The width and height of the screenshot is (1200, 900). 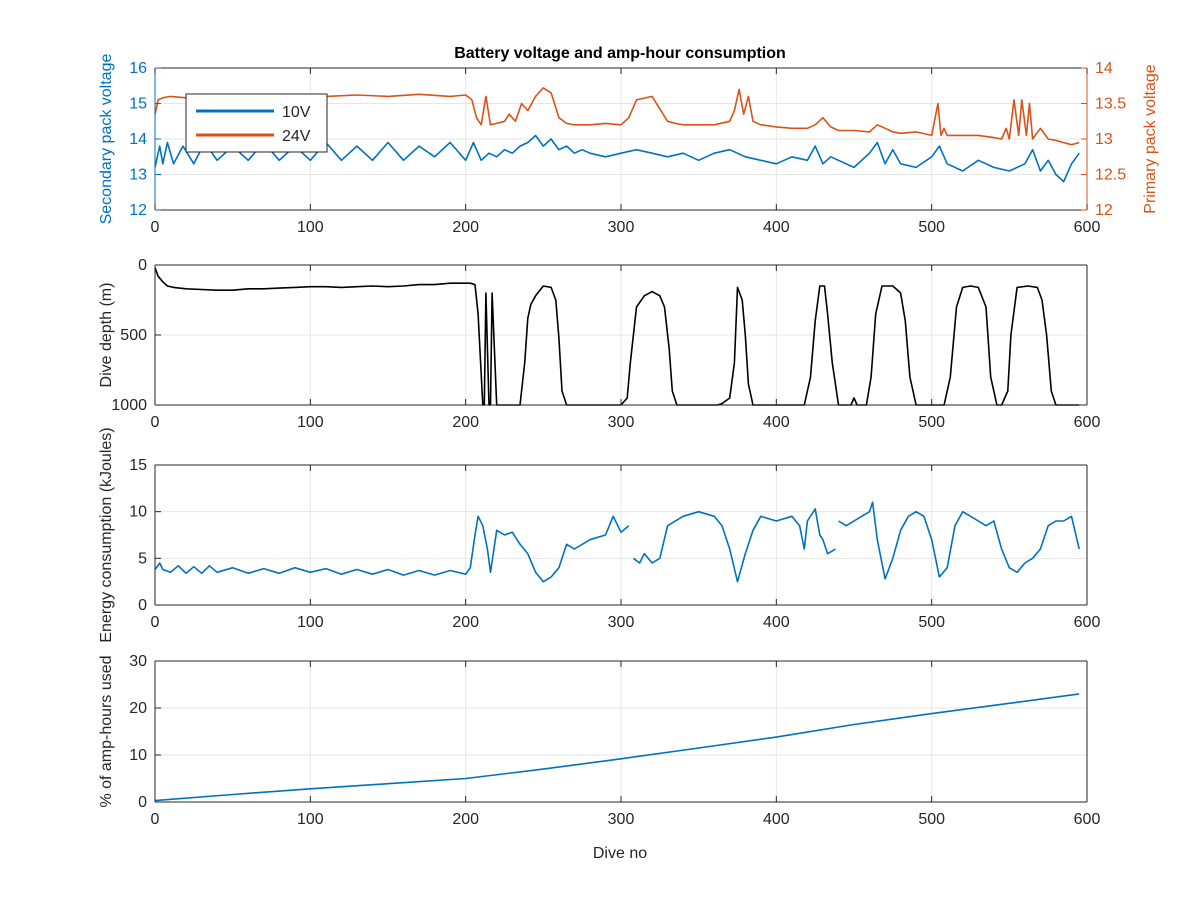 I want to click on y-axis-label: Secondary pack voltage, so click(x=106, y=139).